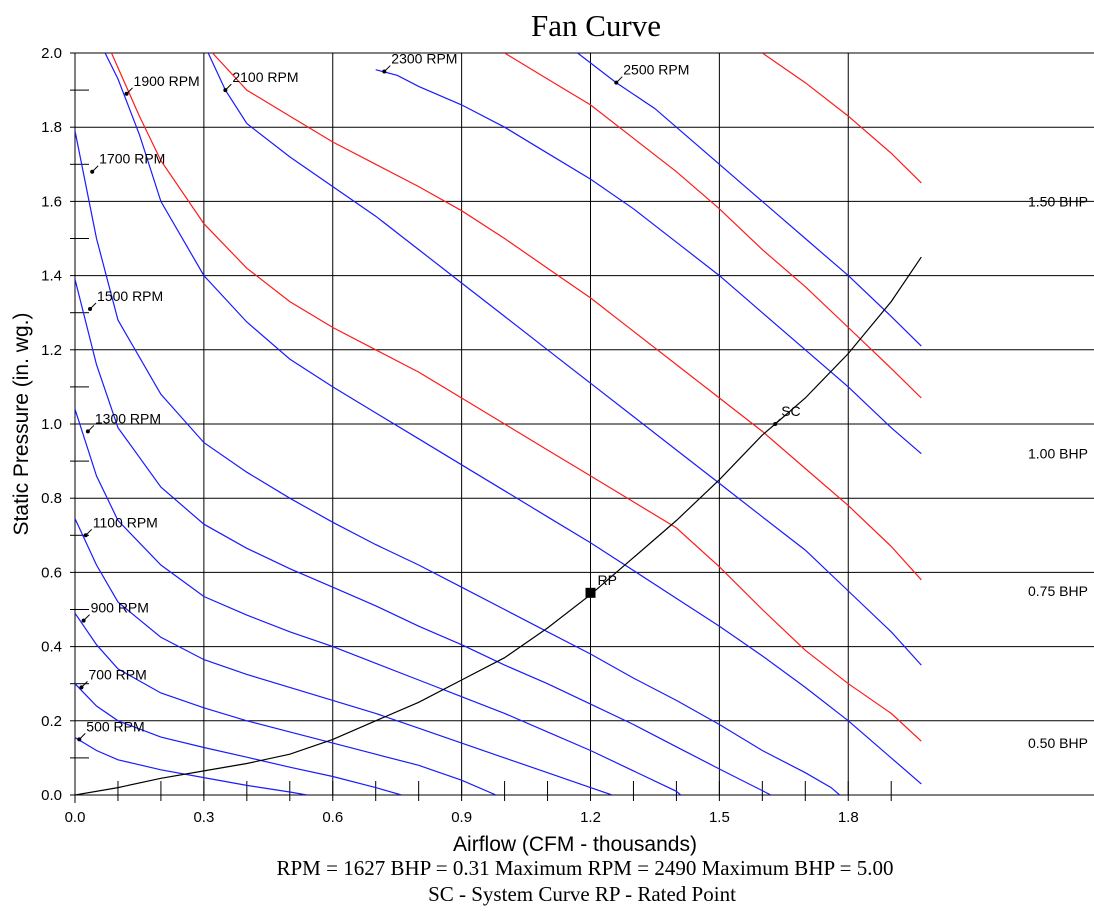  I want to click on y-tick-label: 2.0, so click(51, 53).